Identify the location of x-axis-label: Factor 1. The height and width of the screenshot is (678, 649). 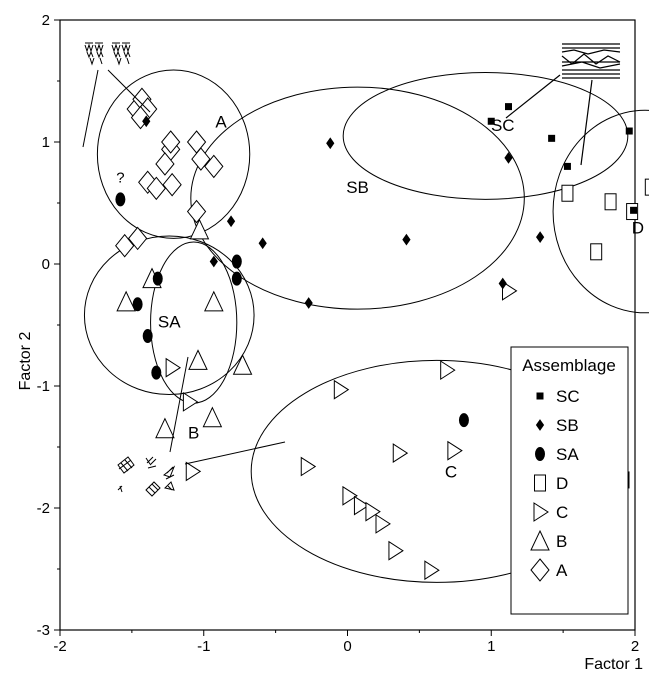
(613, 664).